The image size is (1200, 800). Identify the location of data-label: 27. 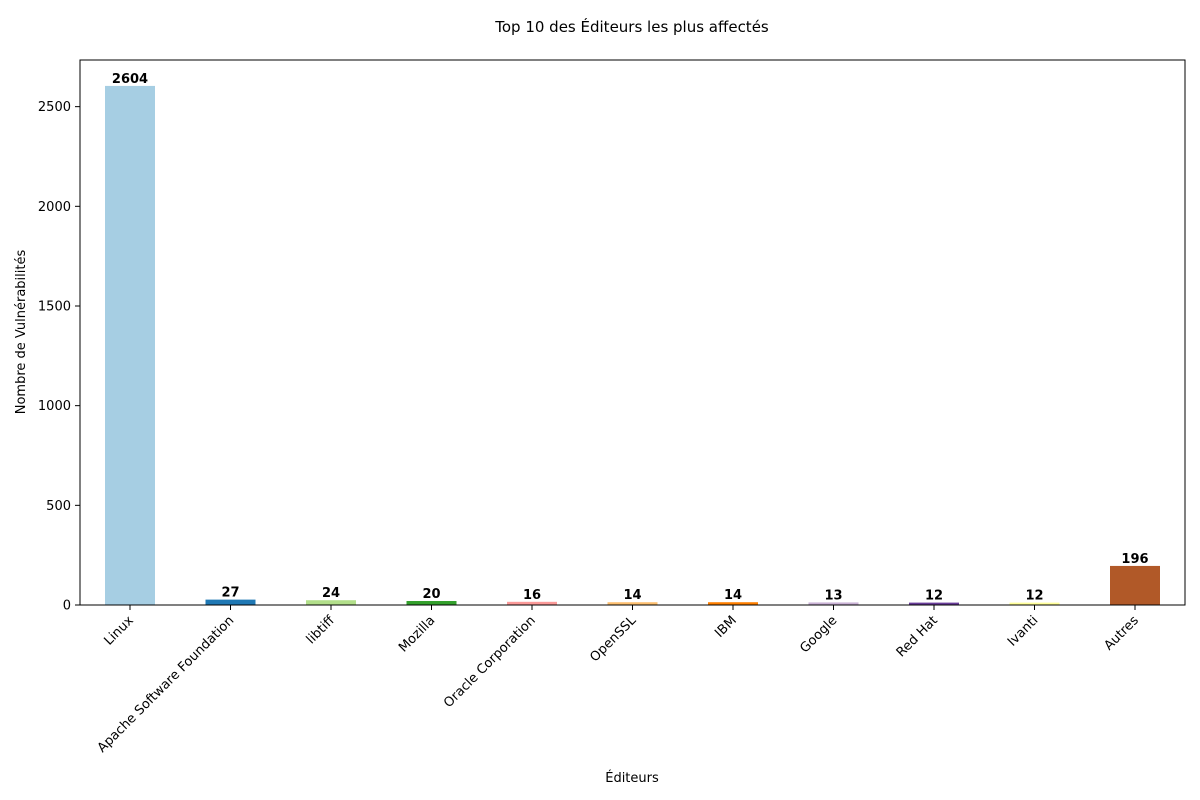
(230, 593).